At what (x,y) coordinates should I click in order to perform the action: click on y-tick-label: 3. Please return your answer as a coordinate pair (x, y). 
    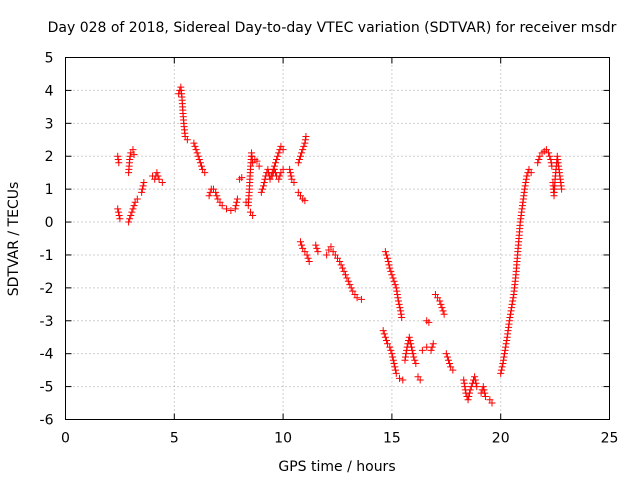
    Looking at the image, I should click on (49, 124).